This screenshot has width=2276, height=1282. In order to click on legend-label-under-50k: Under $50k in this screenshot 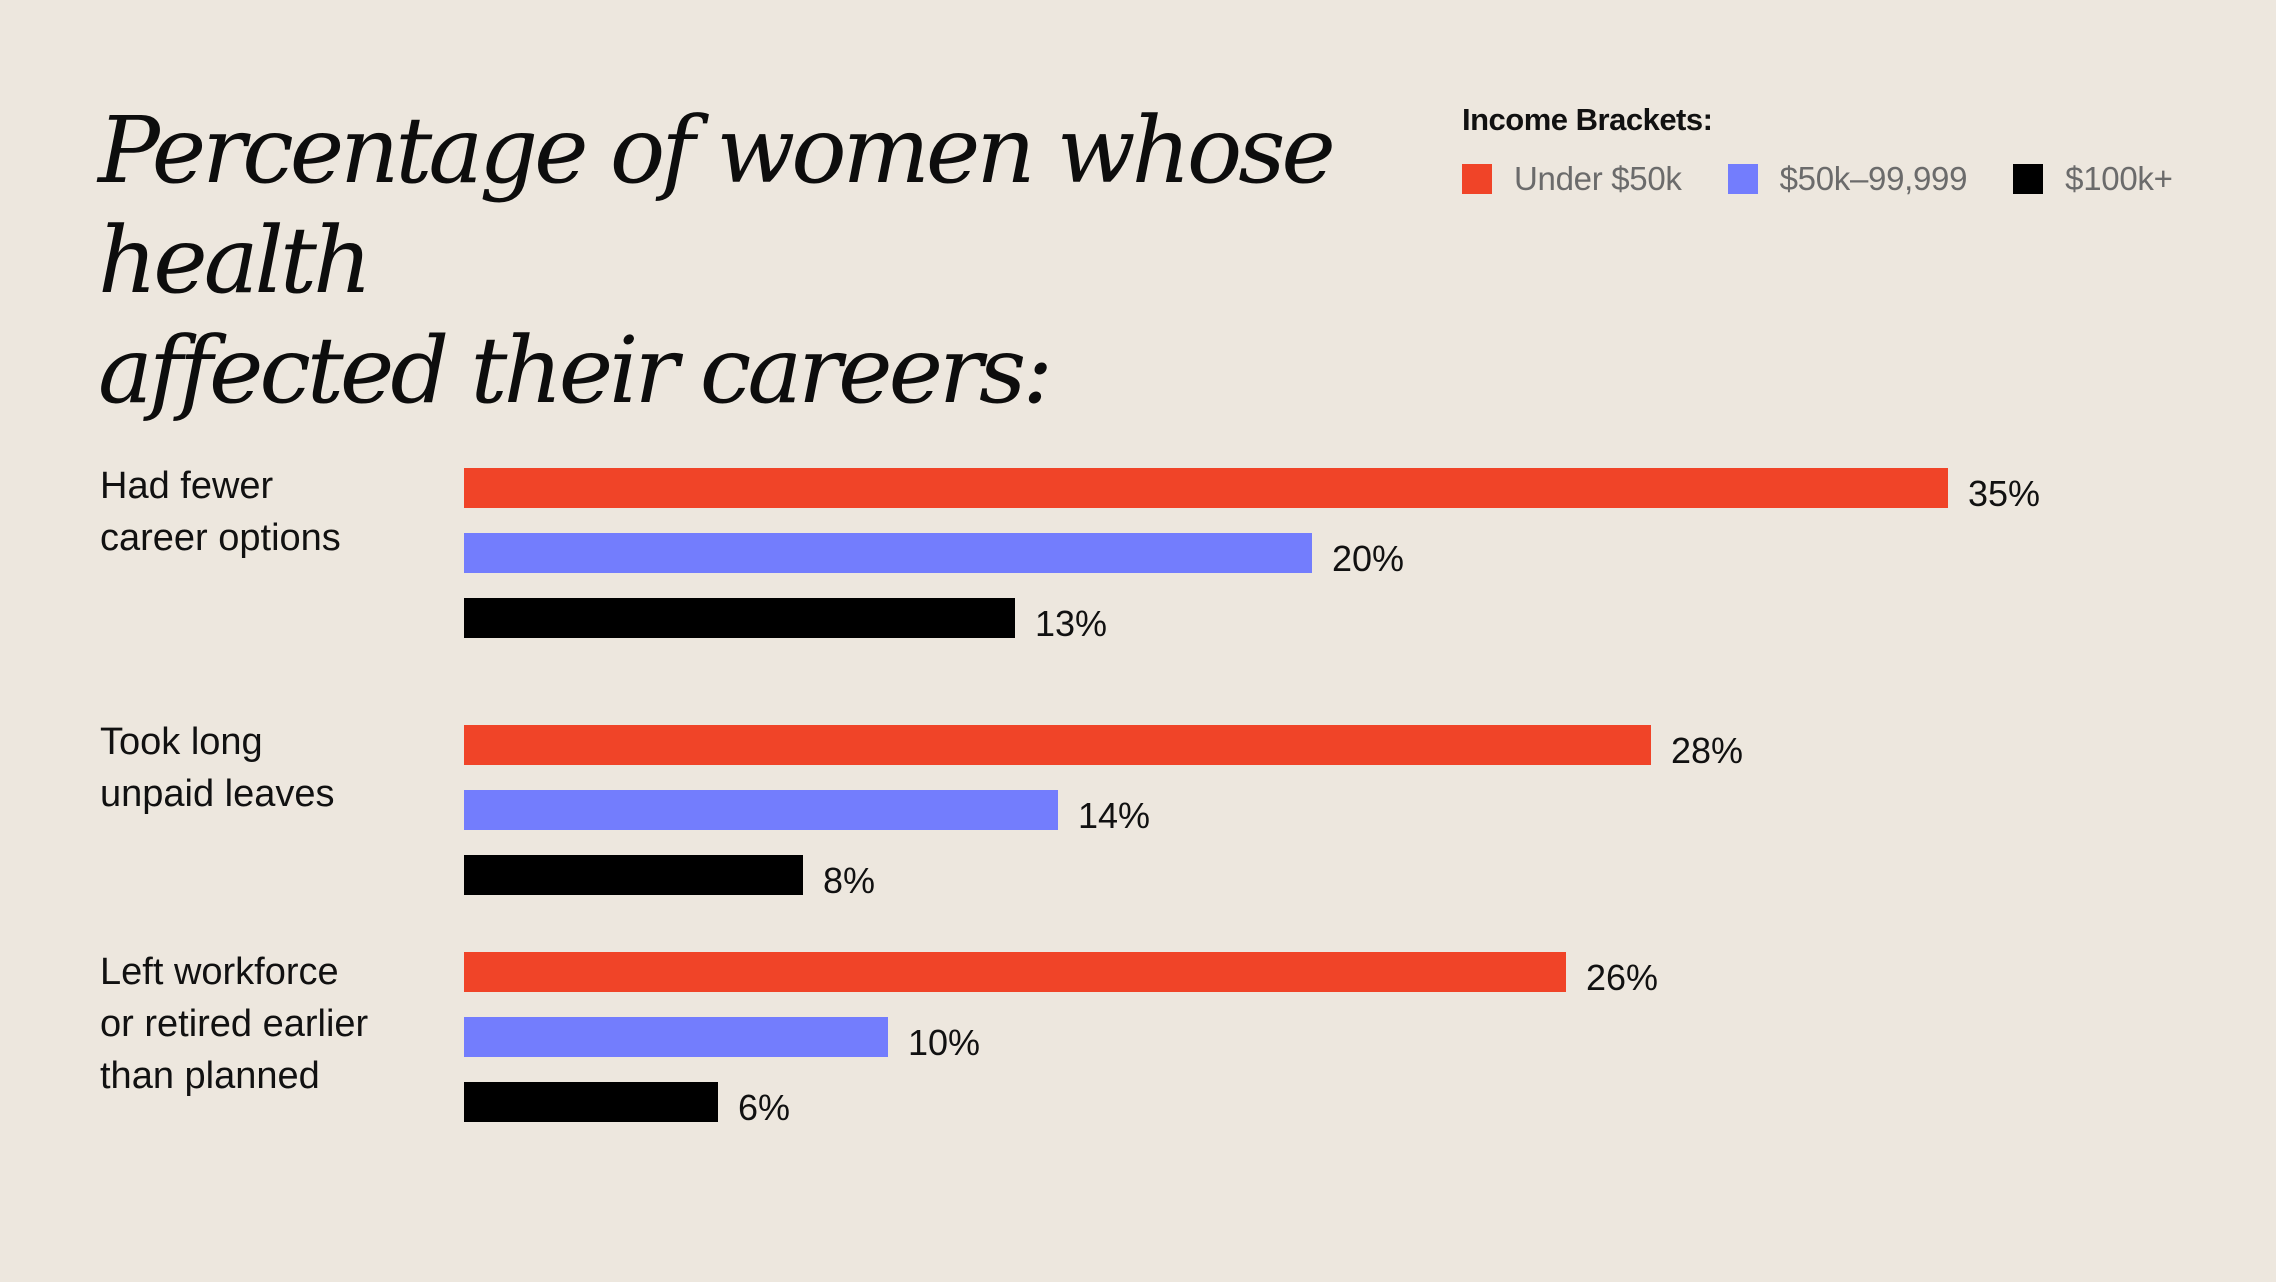, I will do `click(1598, 178)`.